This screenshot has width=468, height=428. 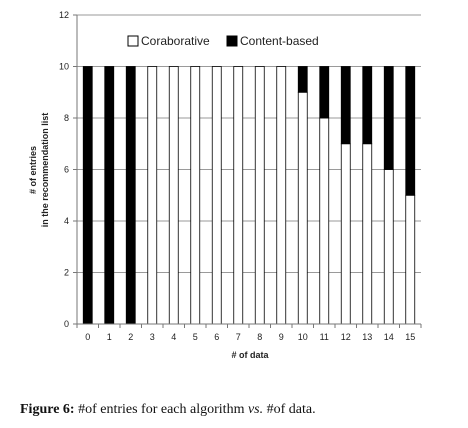 What do you see at coordinates (216, 337) in the screenshot?
I see `x-tick-label: 6` at bounding box center [216, 337].